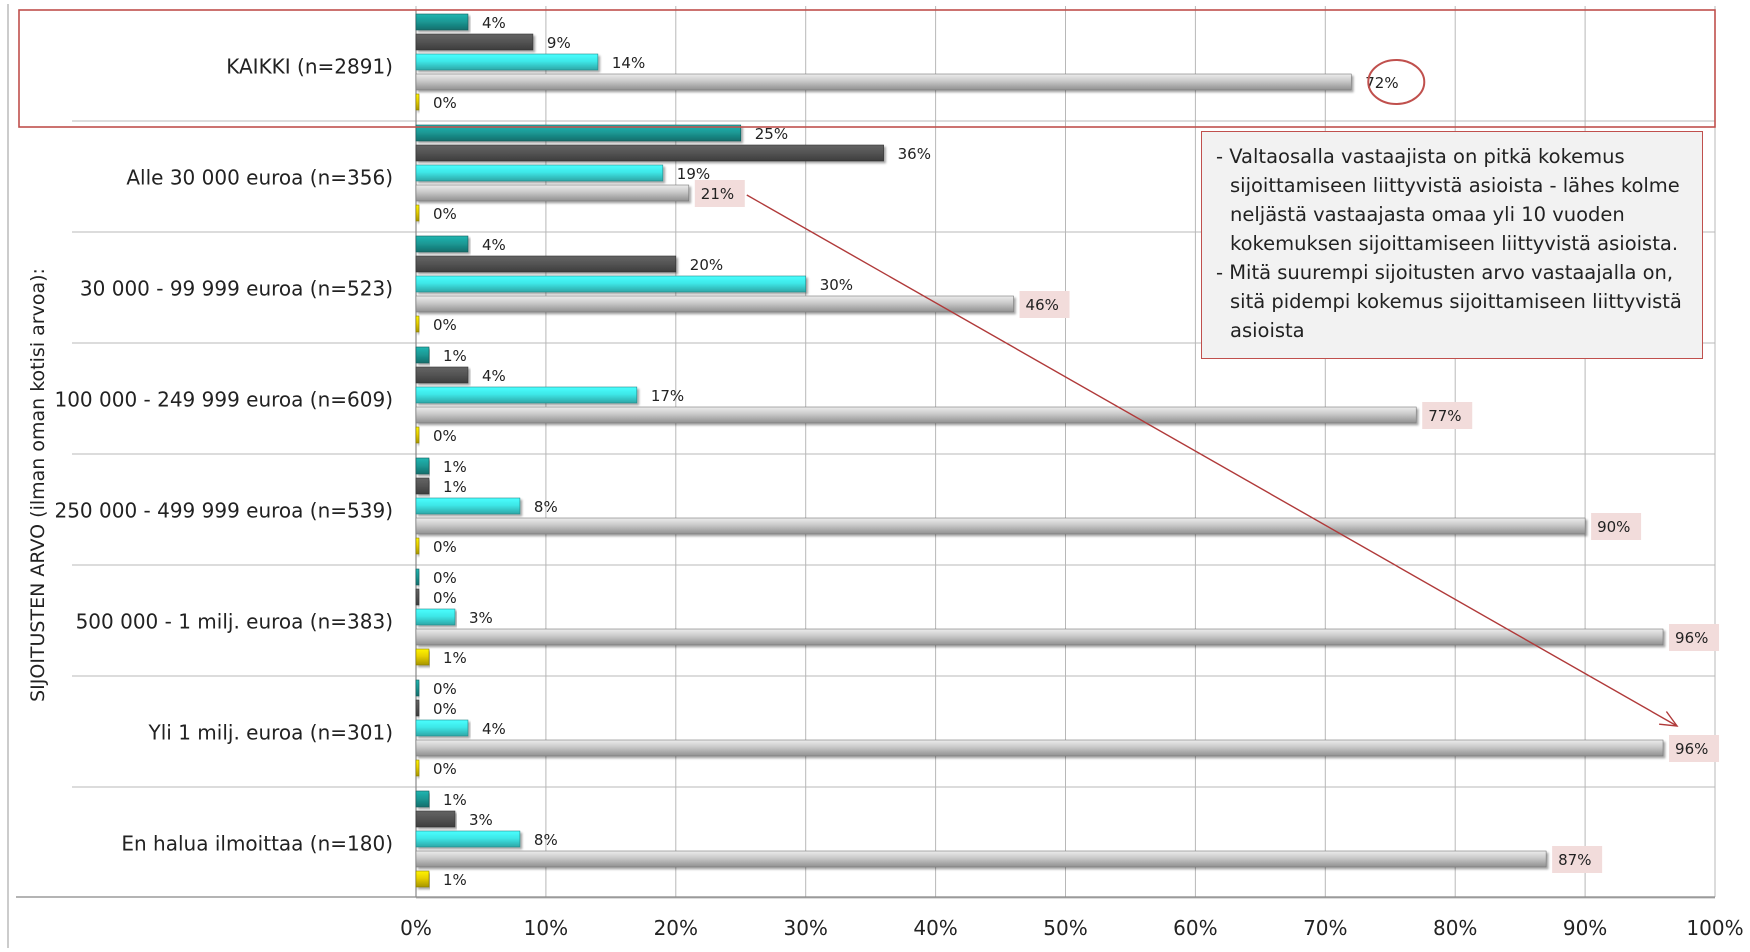 The height and width of the screenshot is (952, 1750). What do you see at coordinates (1444, 416) in the screenshot?
I see `data-label: 77%` at bounding box center [1444, 416].